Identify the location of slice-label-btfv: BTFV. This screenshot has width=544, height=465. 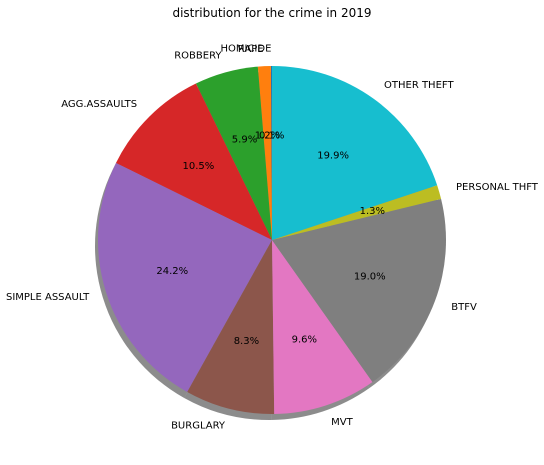
(464, 307).